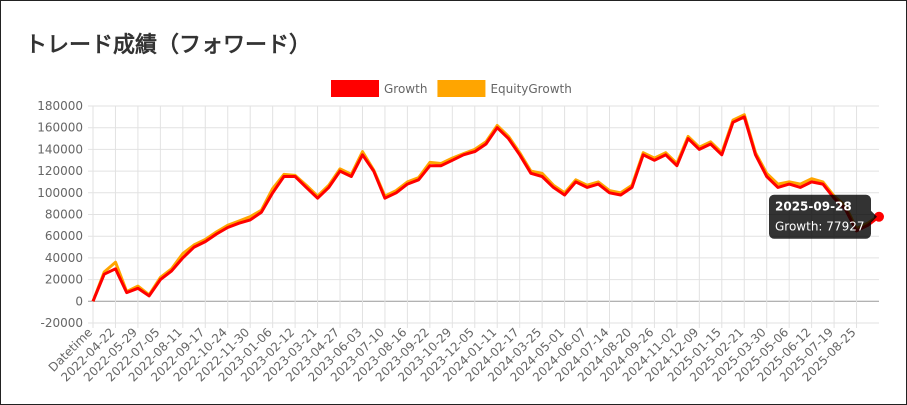 Image resolution: width=907 pixels, height=405 pixels. I want to click on tooltip-body: Growth: 77927, so click(819, 227).